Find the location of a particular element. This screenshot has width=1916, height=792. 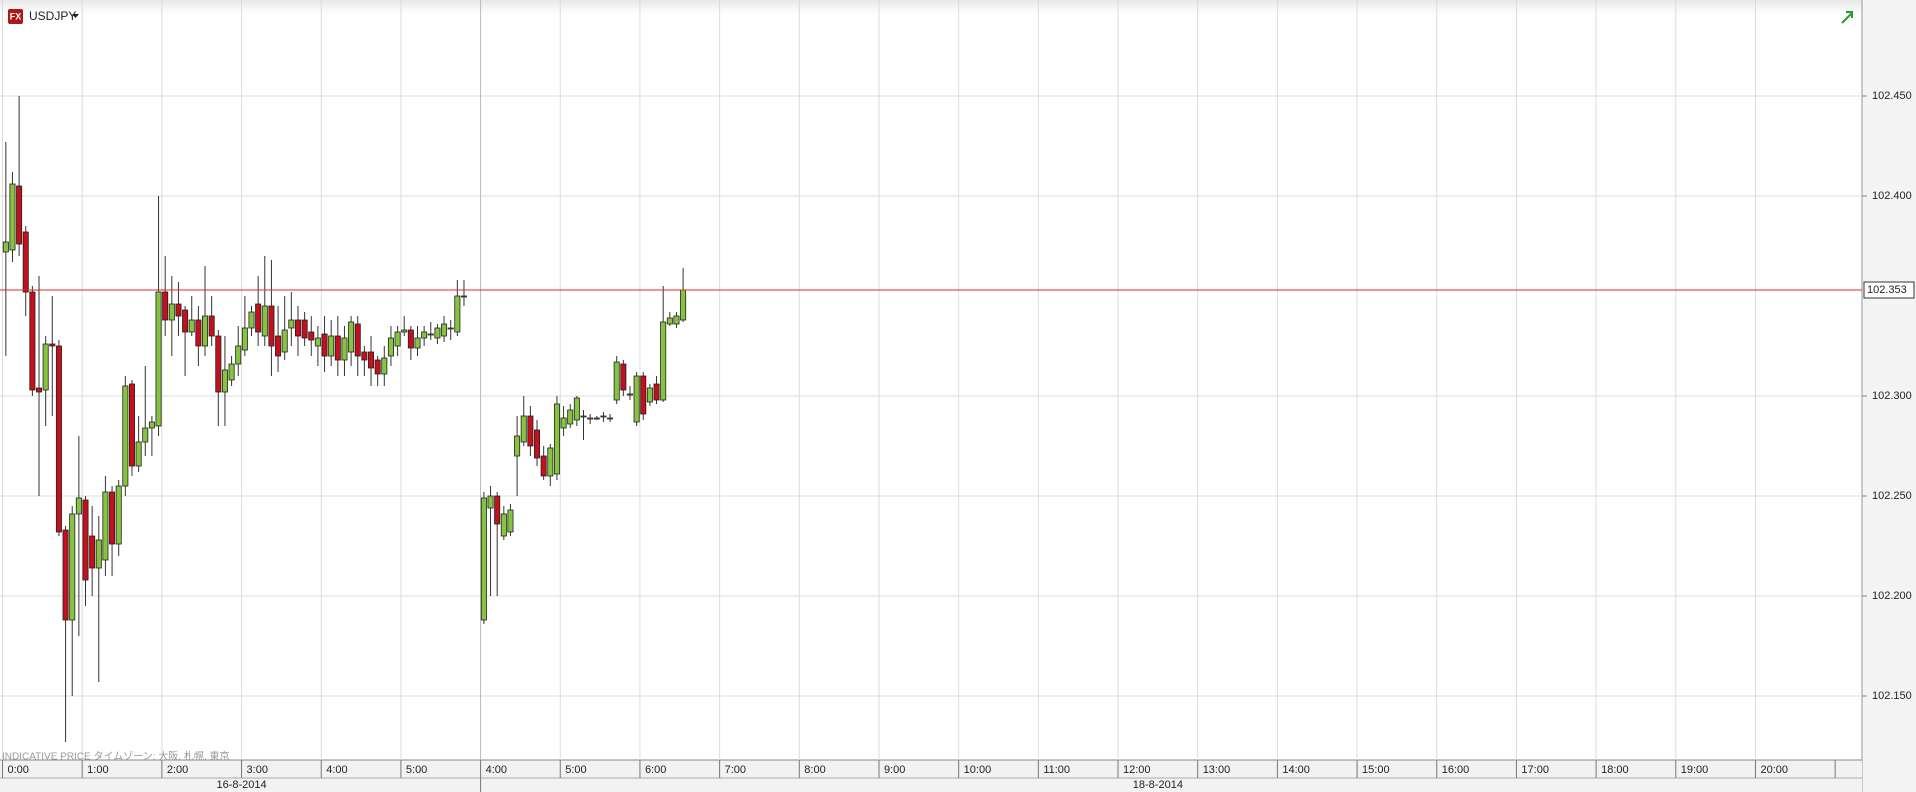

x-tick-label: 8:00 is located at coordinates (814, 770).